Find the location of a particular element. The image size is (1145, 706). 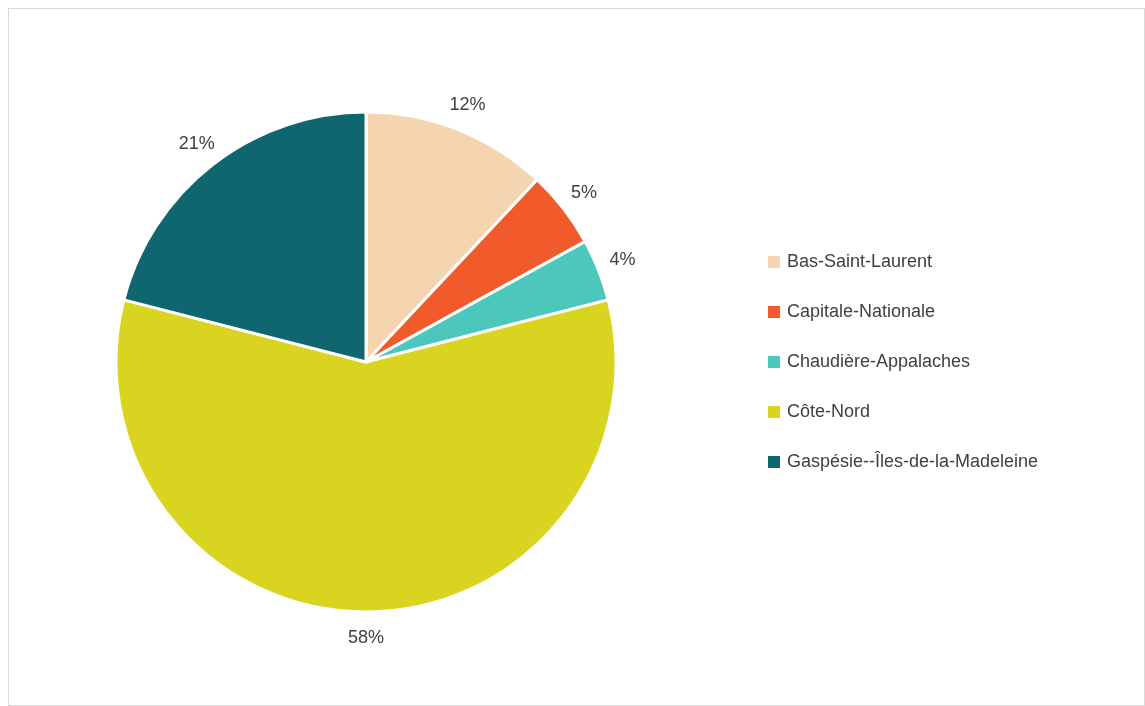

legend-label: Capitale-Nationale is located at coordinates (861, 310).